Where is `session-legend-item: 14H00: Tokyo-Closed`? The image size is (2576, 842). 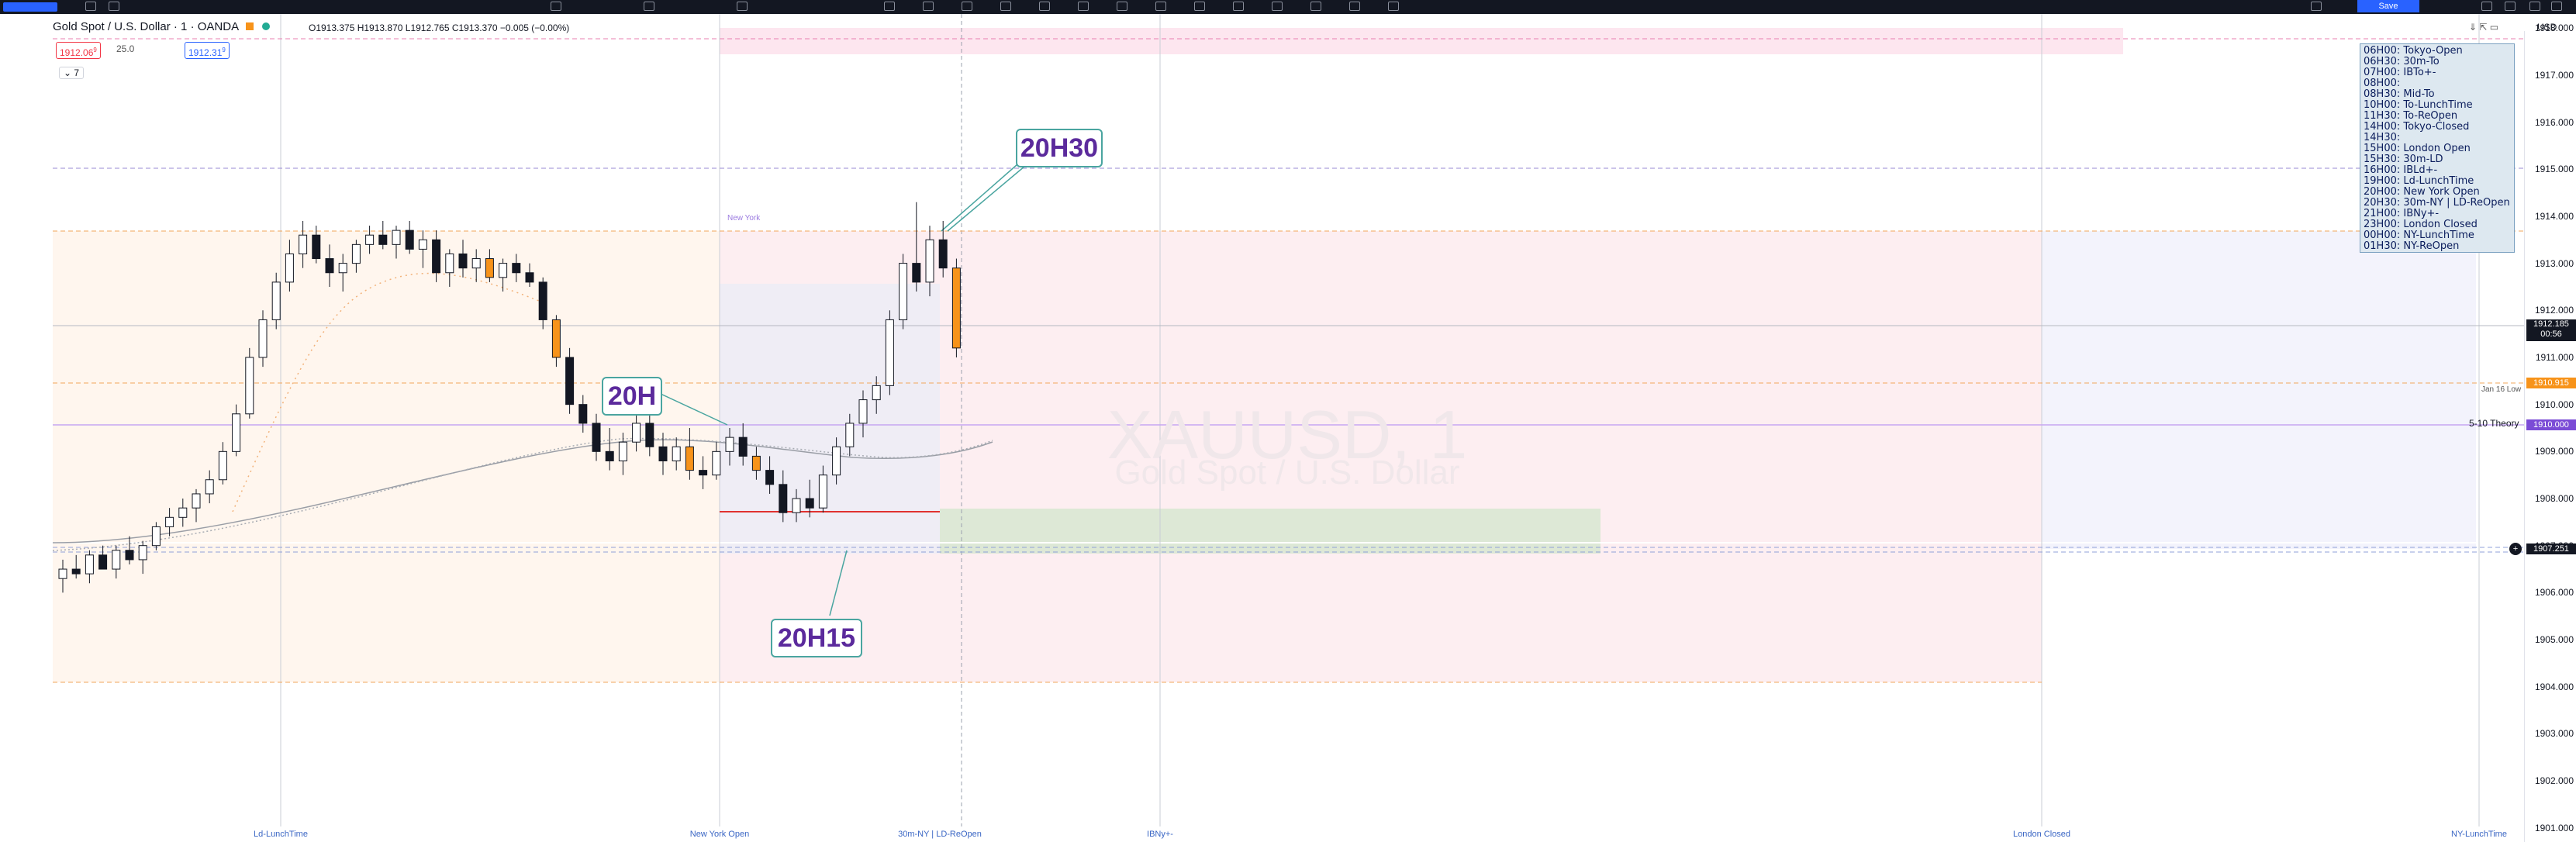 session-legend-item: 14H00: Tokyo-Closed is located at coordinates (2417, 127).